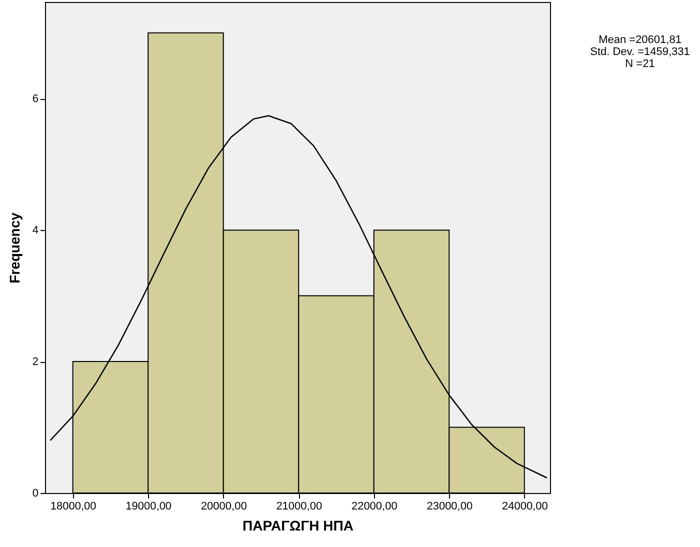 The width and height of the screenshot is (700, 547). What do you see at coordinates (35, 362) in the screenshot?
I see `y-tick-label: 2` at bounding box center [35, 362].